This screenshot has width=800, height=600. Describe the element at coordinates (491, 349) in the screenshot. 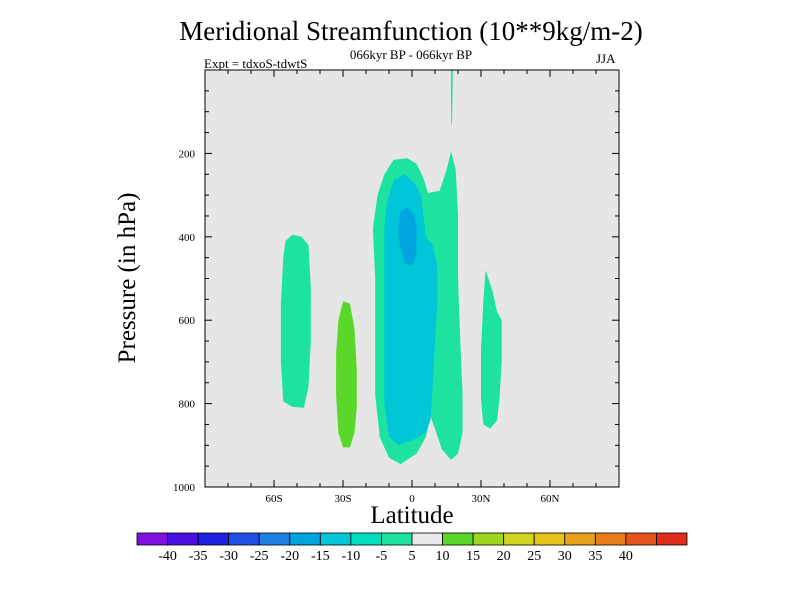

I see `contour-region-nh-subtrop-cell` at that location.